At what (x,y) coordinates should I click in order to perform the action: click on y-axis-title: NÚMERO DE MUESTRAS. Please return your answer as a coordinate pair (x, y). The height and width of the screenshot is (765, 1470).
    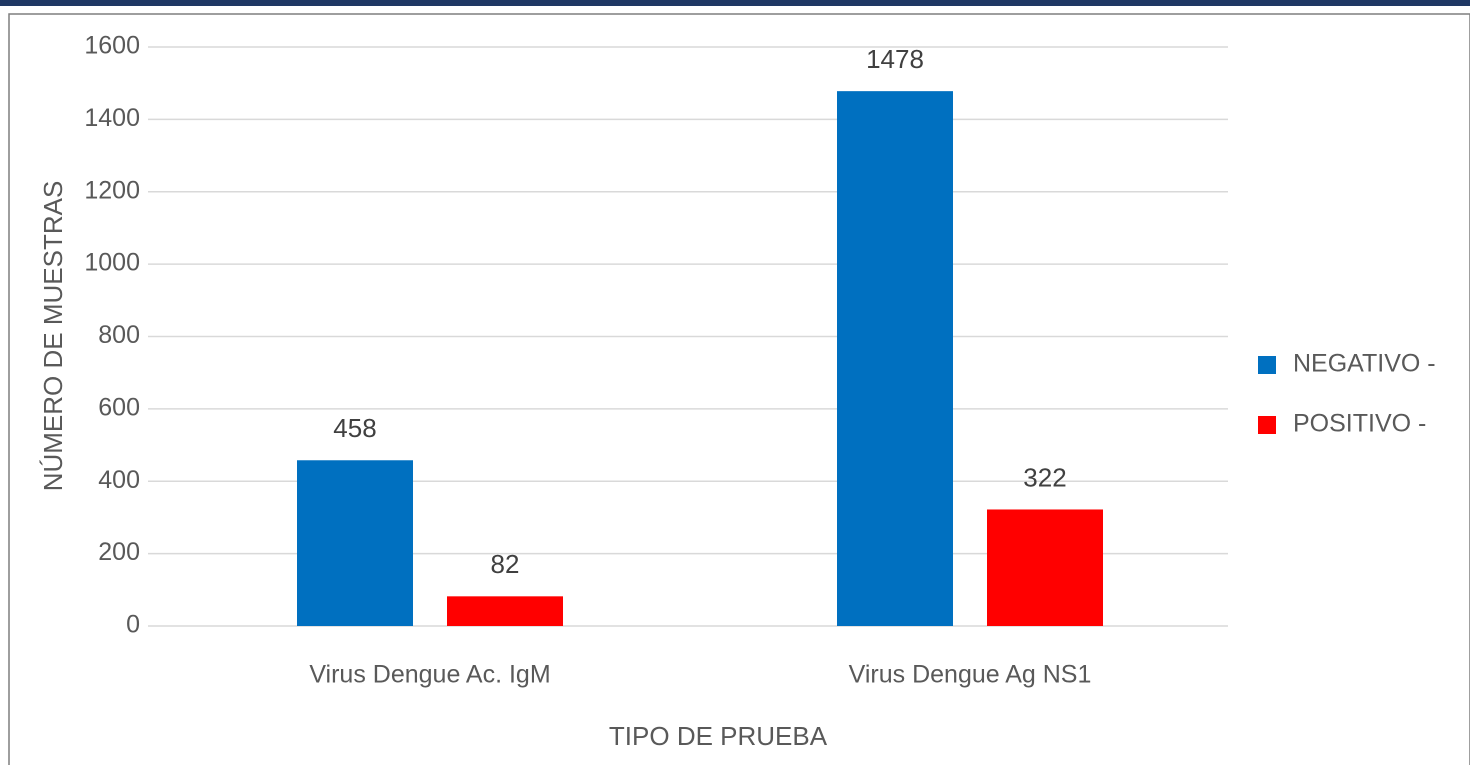
    Looking at the image, I should click on (53, 336).